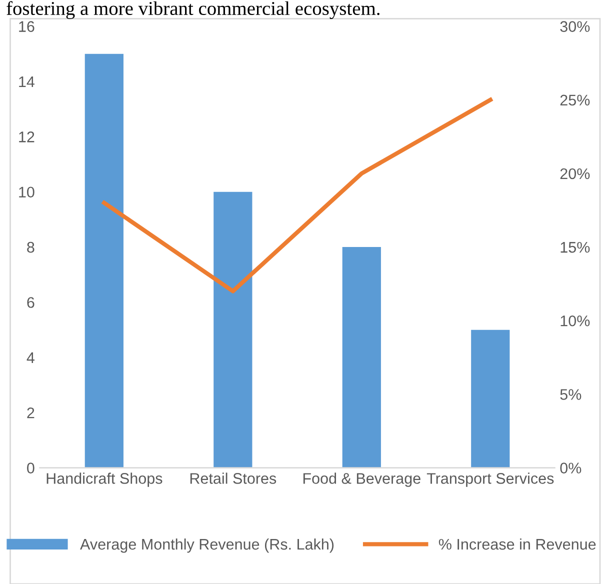 Image resolution: width=603 pixels, height=584 pixels. Describe the element at coordinates (233, 478) in the screenshot. I see `x-tick-label: Retail Stores` at that location.